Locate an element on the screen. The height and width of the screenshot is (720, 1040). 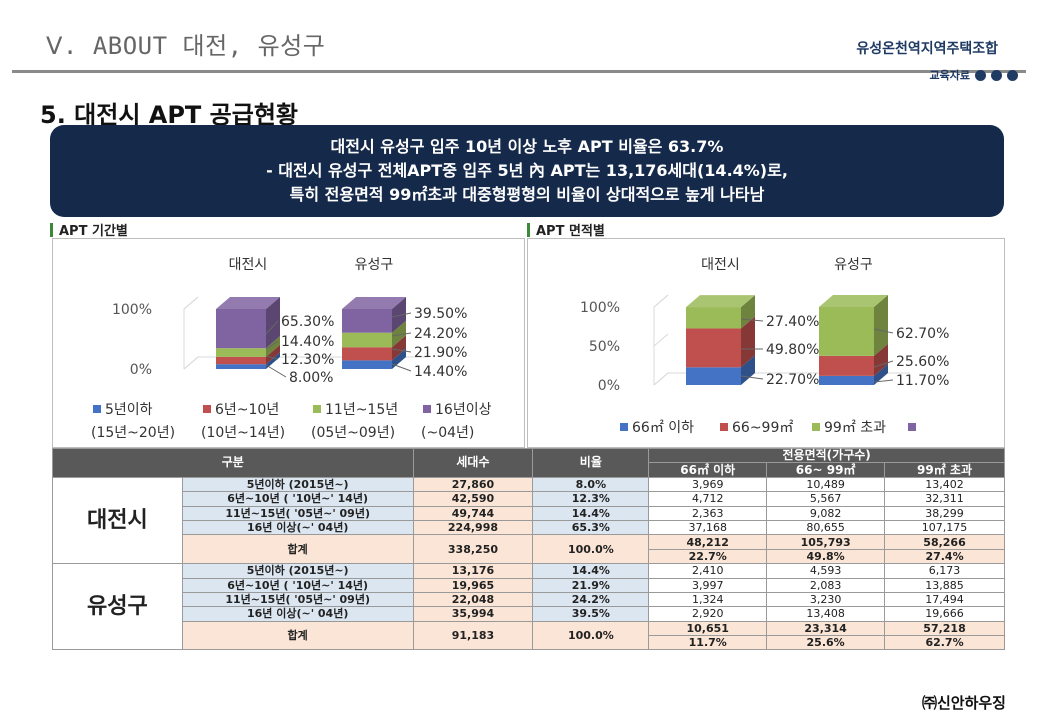
households-cell: 224,998 is located at coordinates (473, 527).